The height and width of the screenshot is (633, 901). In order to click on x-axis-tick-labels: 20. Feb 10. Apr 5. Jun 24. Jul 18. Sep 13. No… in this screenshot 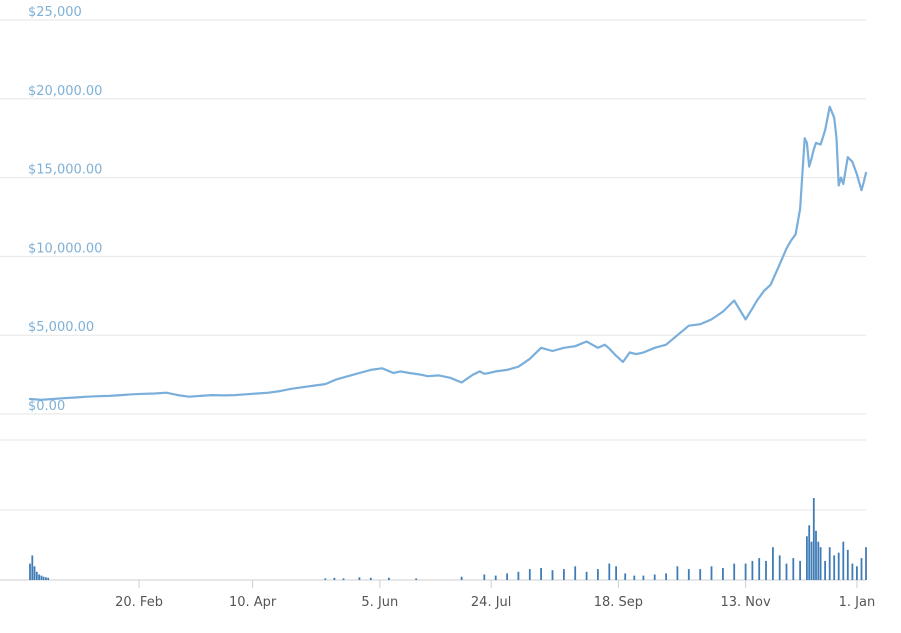, I will do `click(495, 595)`.